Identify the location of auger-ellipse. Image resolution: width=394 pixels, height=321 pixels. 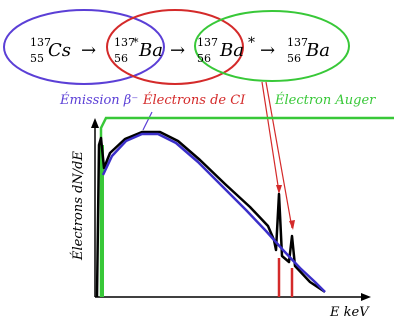
(272, 46).